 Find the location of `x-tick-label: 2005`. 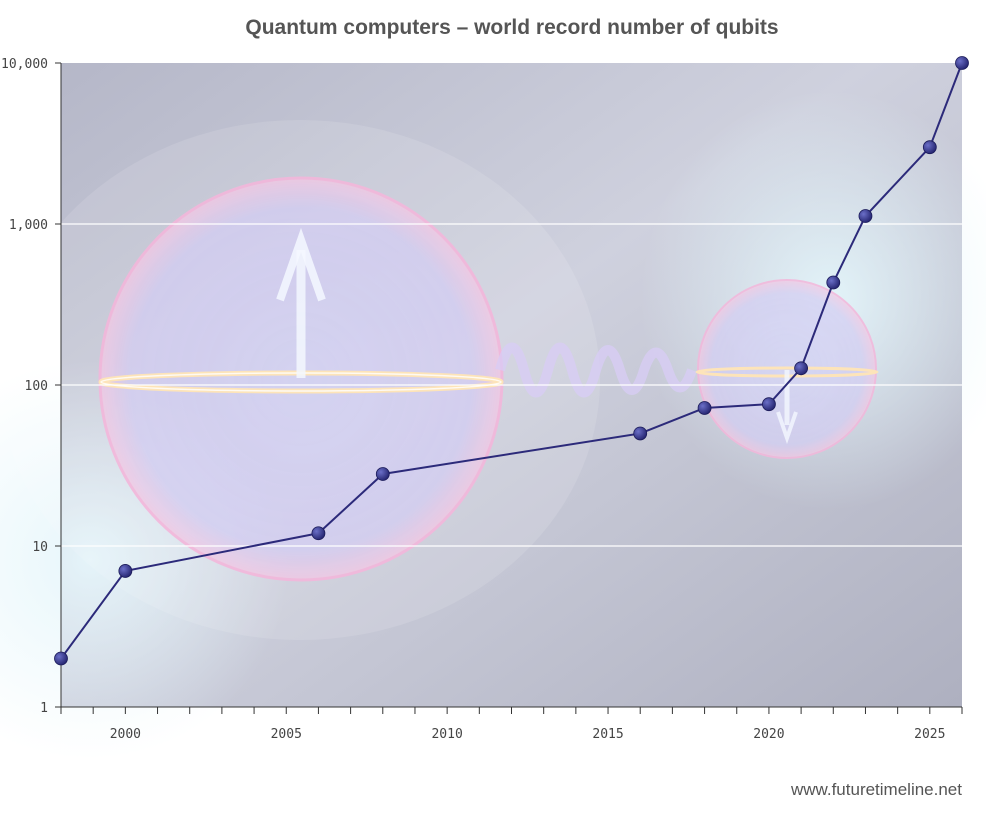

x-tick-label: 2005 is located at coordinates (286, 734).